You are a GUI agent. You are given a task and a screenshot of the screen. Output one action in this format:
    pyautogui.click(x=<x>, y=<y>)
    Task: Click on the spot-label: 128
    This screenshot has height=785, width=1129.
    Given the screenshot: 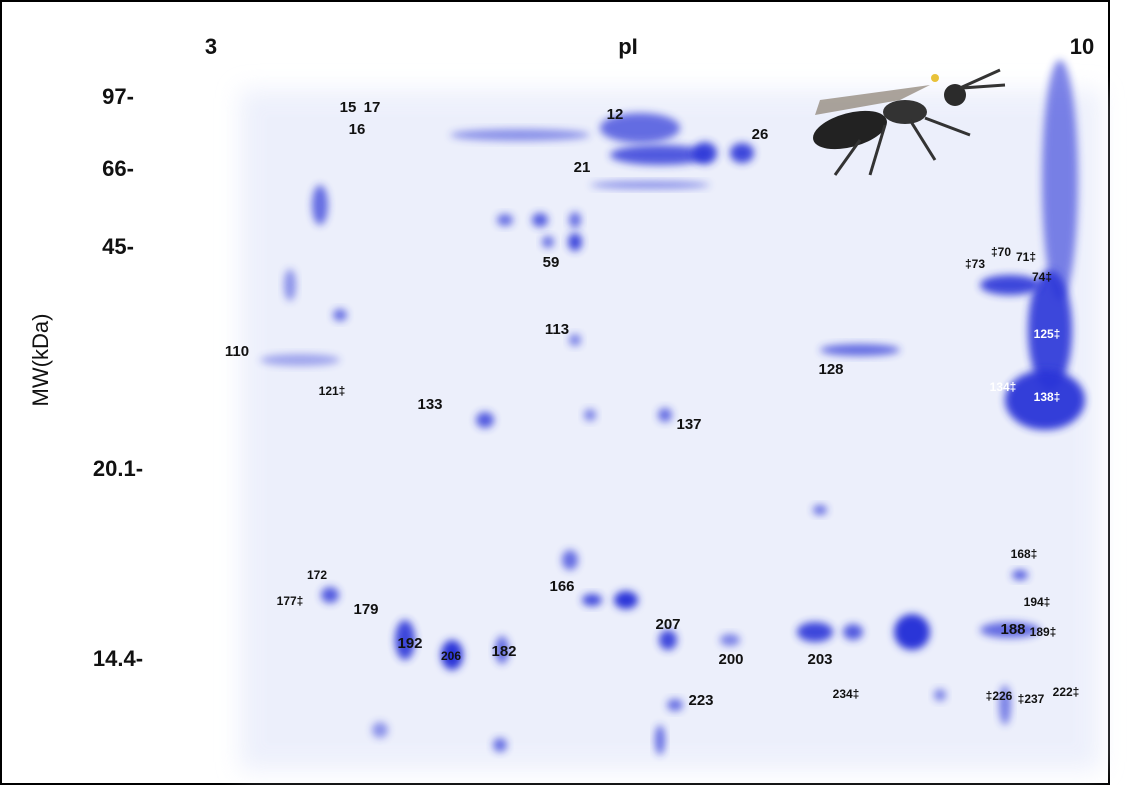 What is the action you would take?
    pyautogui.click(x=830, y=369)
    